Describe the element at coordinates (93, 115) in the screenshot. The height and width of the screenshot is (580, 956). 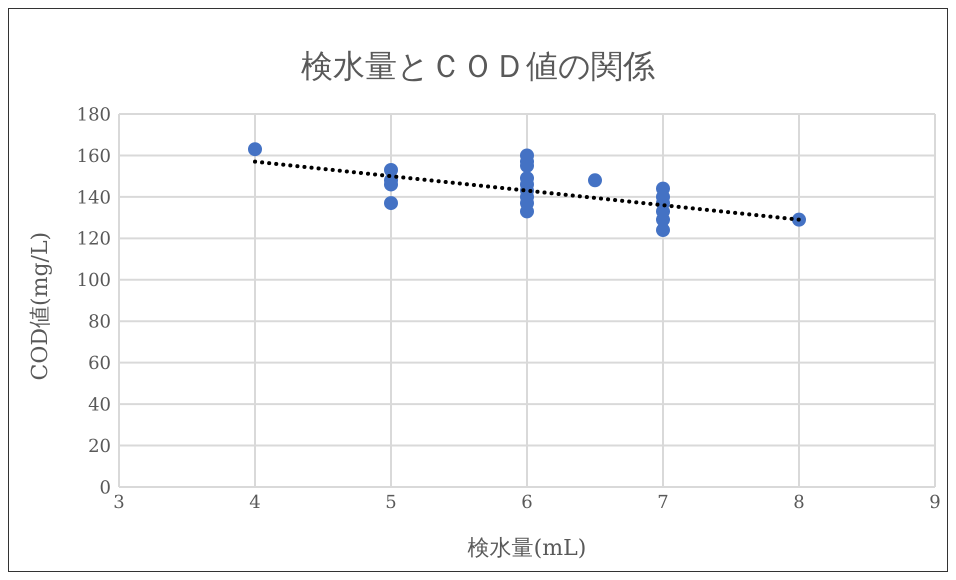
I see `y-tick-label: 180` at that location.